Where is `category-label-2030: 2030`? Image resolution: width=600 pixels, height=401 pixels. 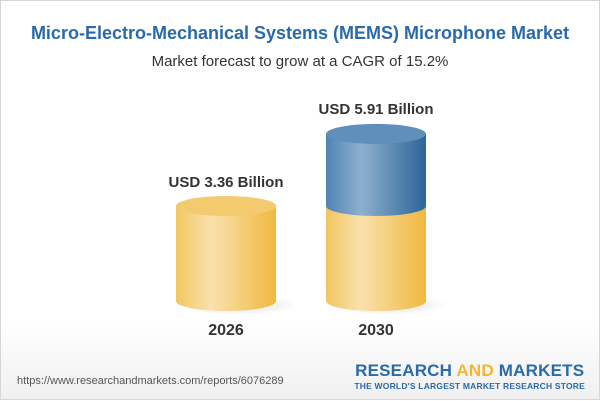
category-label-2030: 2030 is located at coordinates (376, 330).